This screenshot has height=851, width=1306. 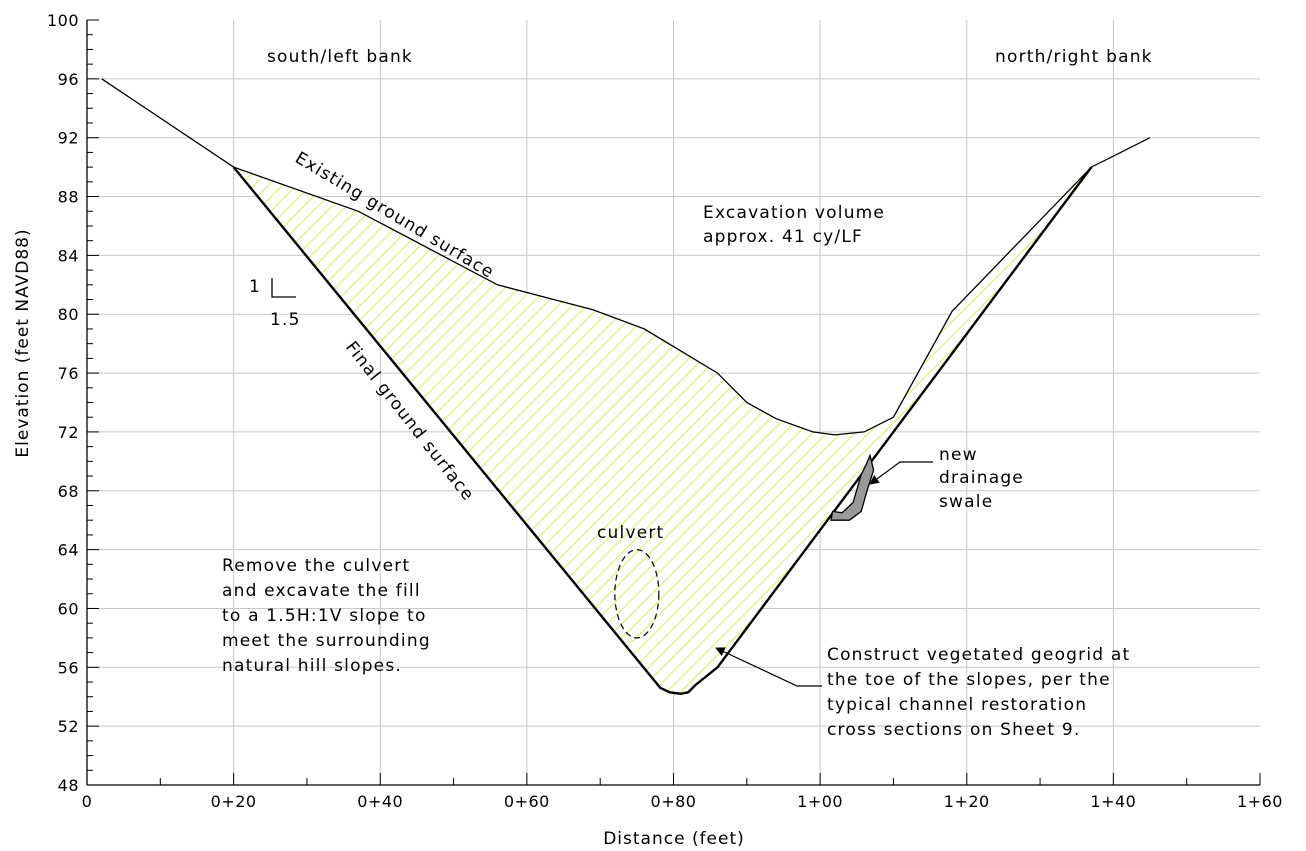 I want to click on y-tick-label: 72, so click(x=68, y=432).